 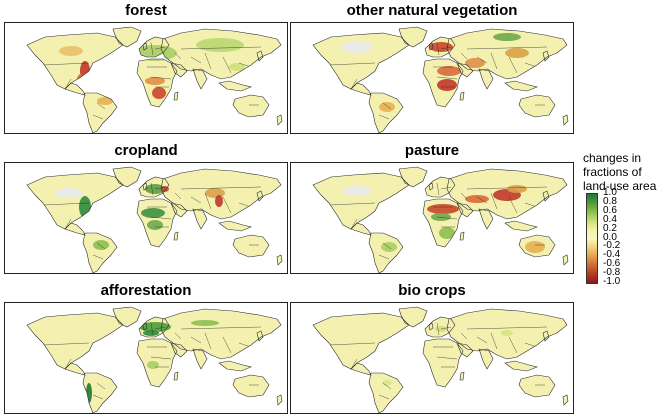 I want to click on legend-tick-label: -0.8, so click(x=612, y=273).